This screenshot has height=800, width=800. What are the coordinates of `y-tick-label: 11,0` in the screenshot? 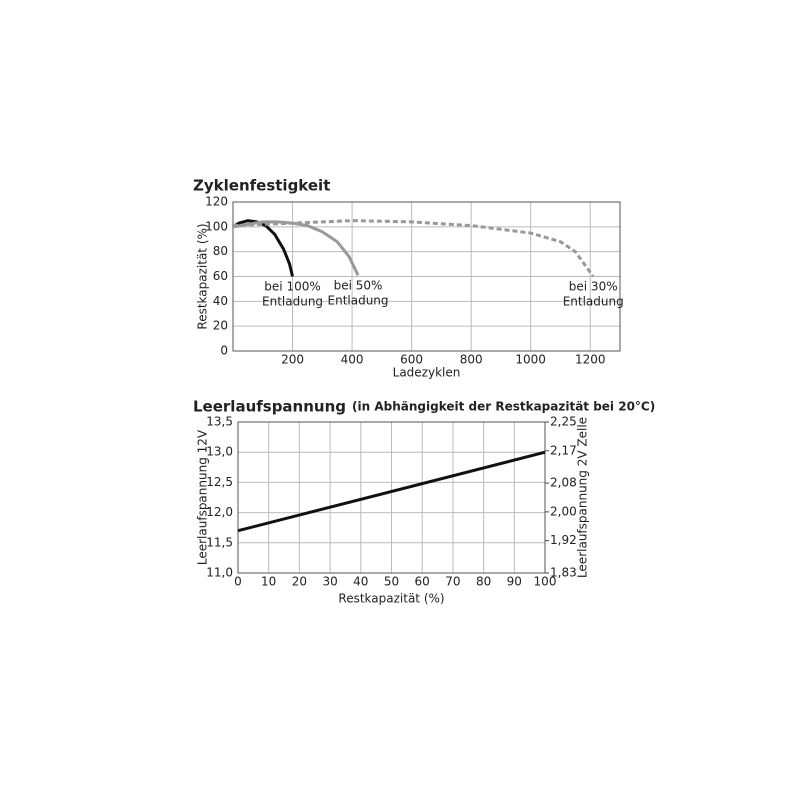 It's located at (219, 573).